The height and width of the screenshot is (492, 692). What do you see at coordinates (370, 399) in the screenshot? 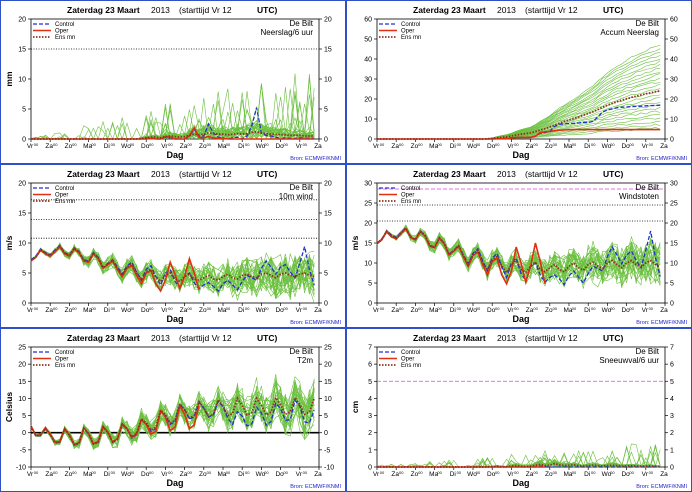
I see `y-tick-label-left: 4` at bounding box center [370, 399].